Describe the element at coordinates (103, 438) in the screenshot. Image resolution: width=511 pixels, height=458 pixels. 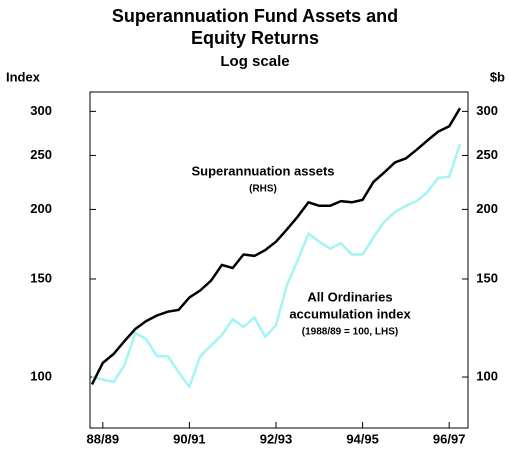
I see `x-tick-label: 88/89` at that location.